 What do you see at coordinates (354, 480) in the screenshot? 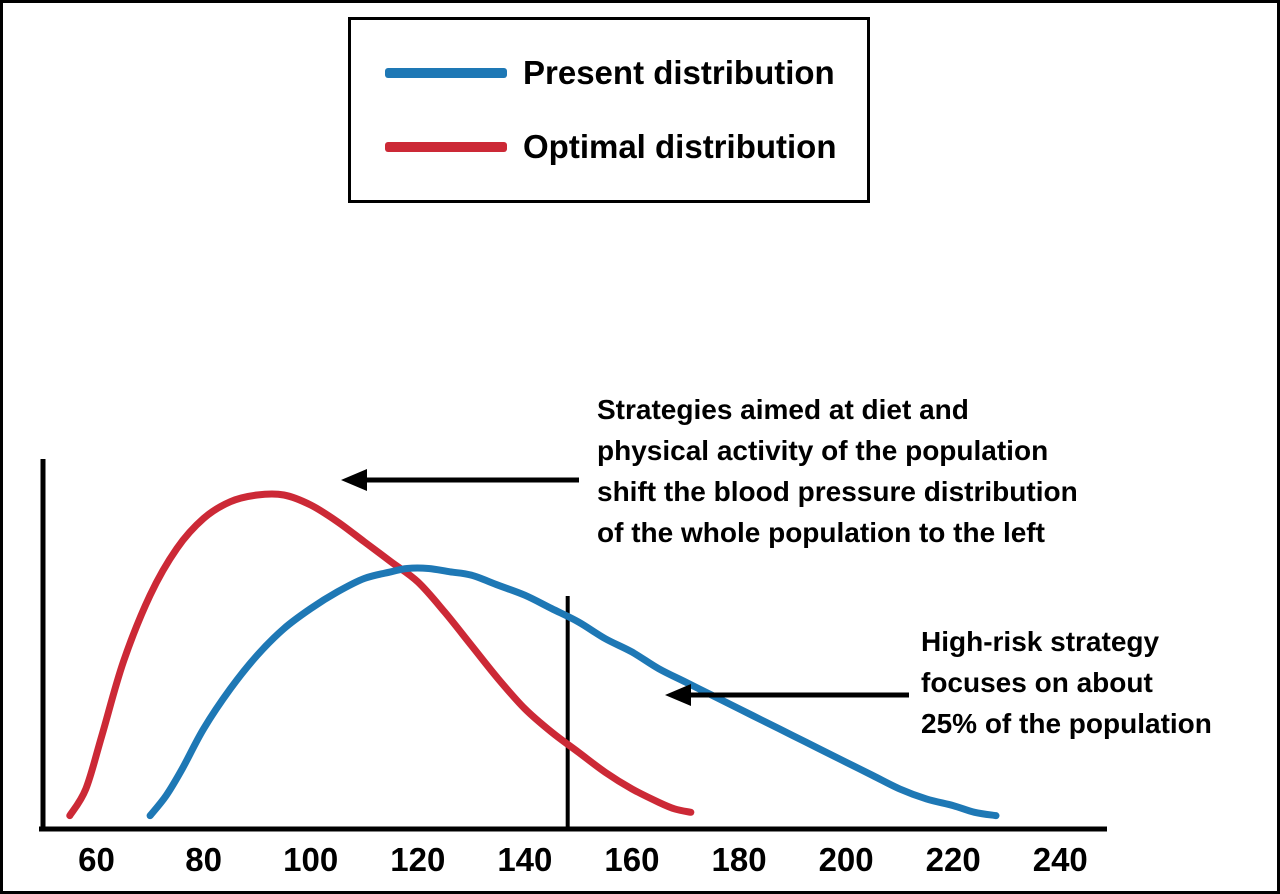
I see `population-strategy-arrow-head` at bounding box center [354, 480].